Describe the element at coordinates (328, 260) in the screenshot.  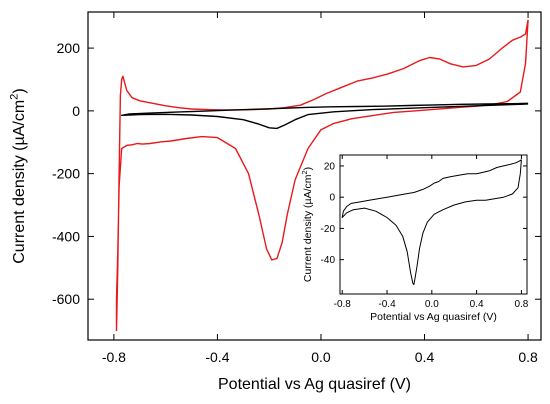
I see `y-tick-label: -40` at that location.